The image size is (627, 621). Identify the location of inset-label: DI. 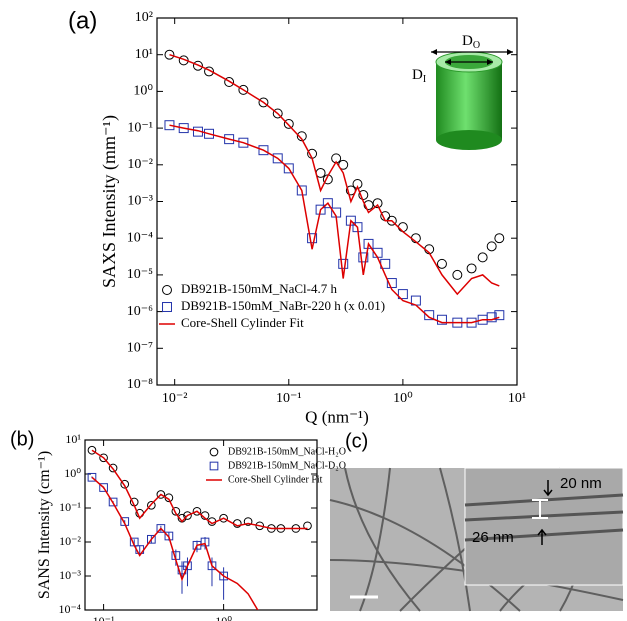
(419, 76).